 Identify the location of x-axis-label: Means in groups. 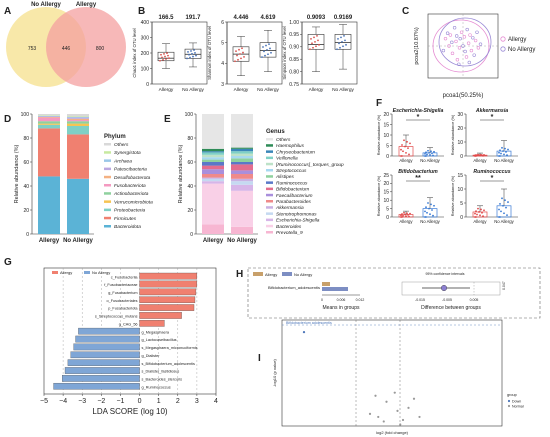
(341, 308).